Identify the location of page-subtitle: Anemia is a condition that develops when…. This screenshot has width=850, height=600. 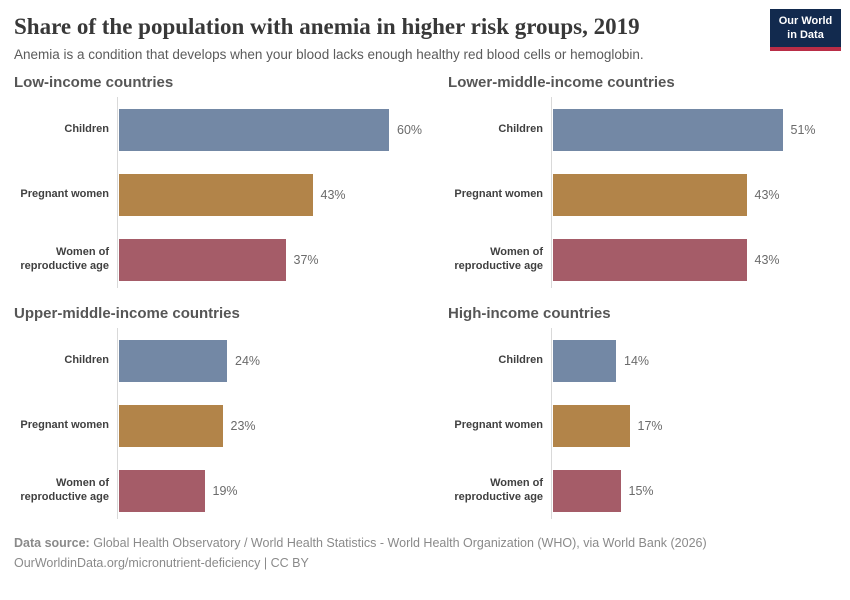
(329, 54).